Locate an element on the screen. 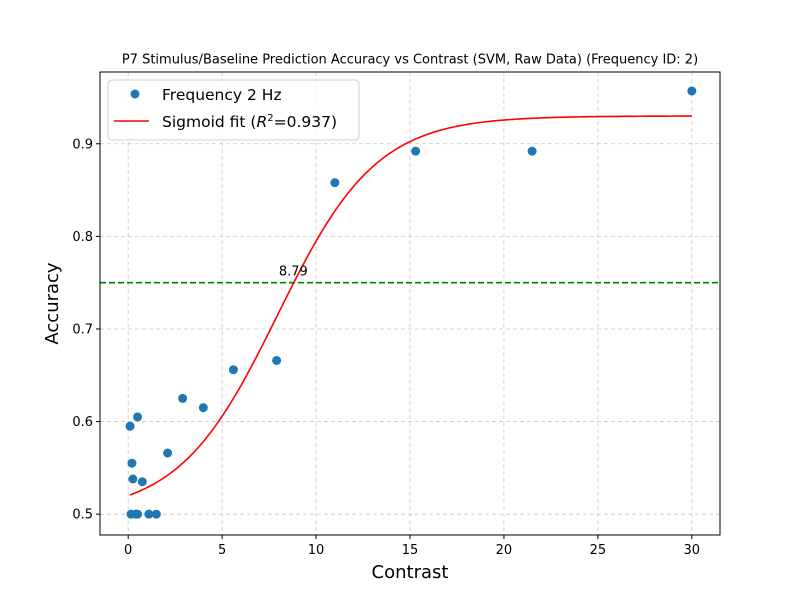  legend-label-line-var: R is located at coordinates (261, 122).